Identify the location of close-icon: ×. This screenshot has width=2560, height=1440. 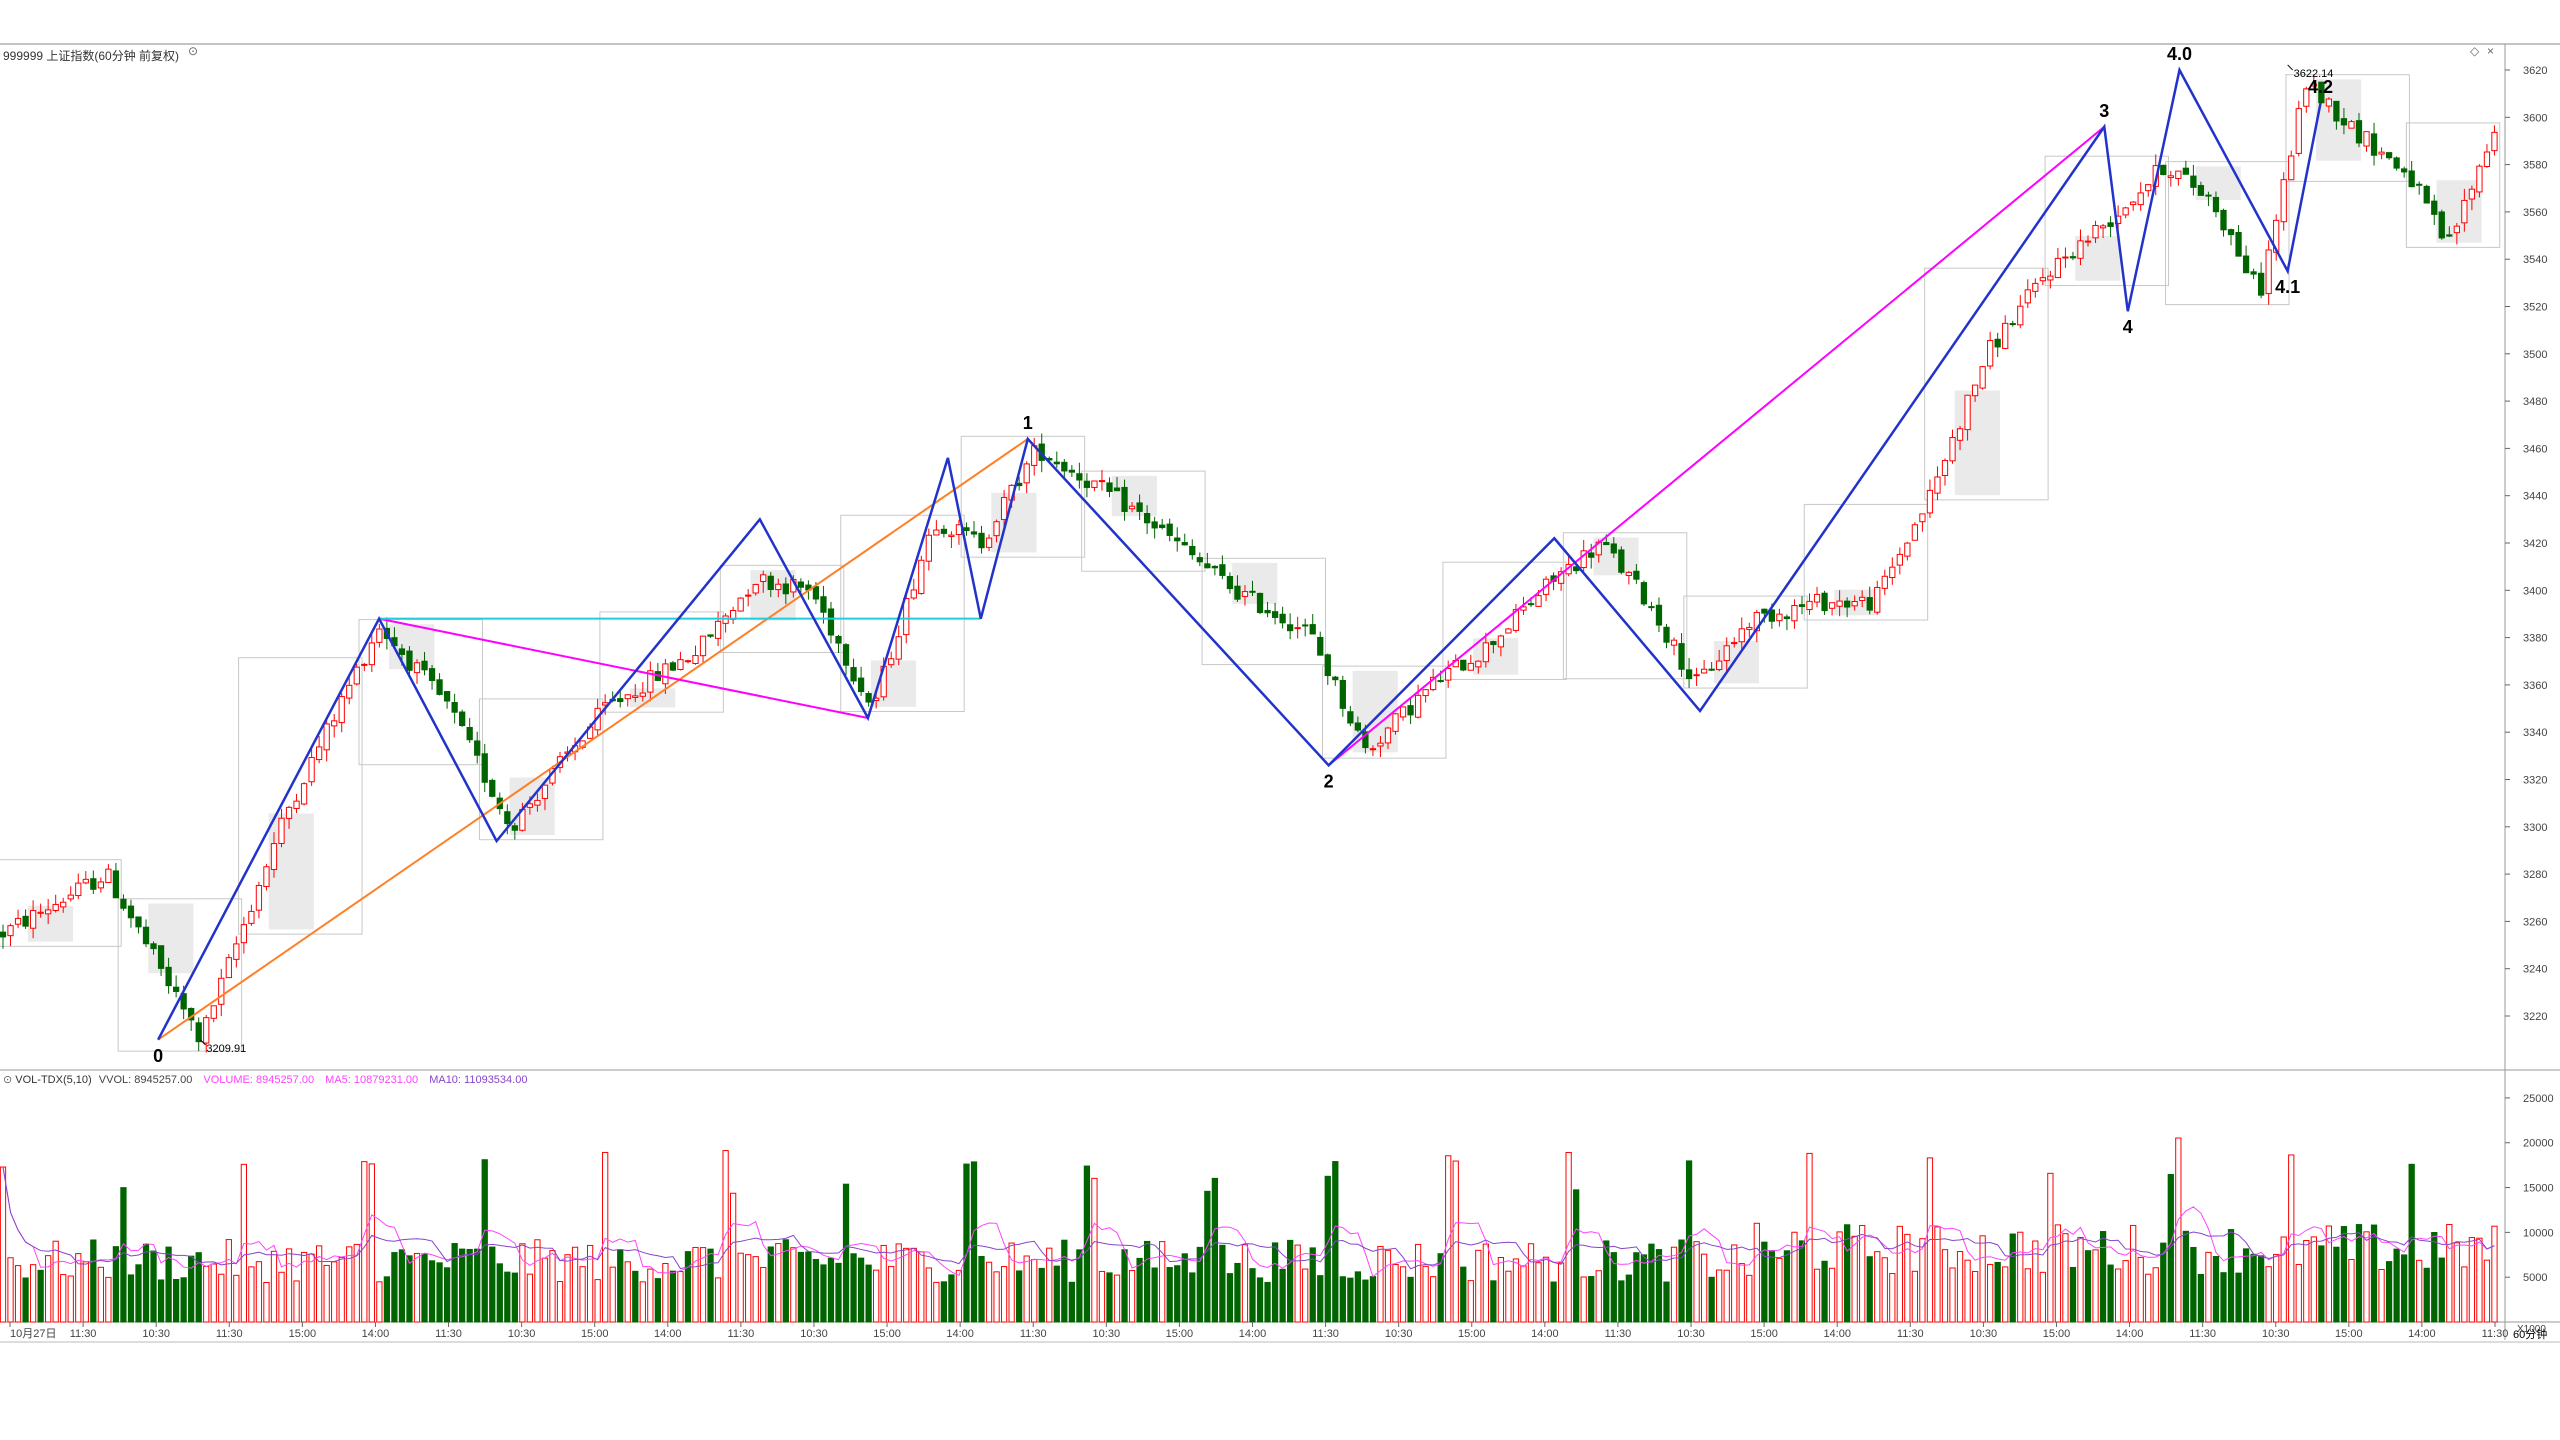
(2491, 51).